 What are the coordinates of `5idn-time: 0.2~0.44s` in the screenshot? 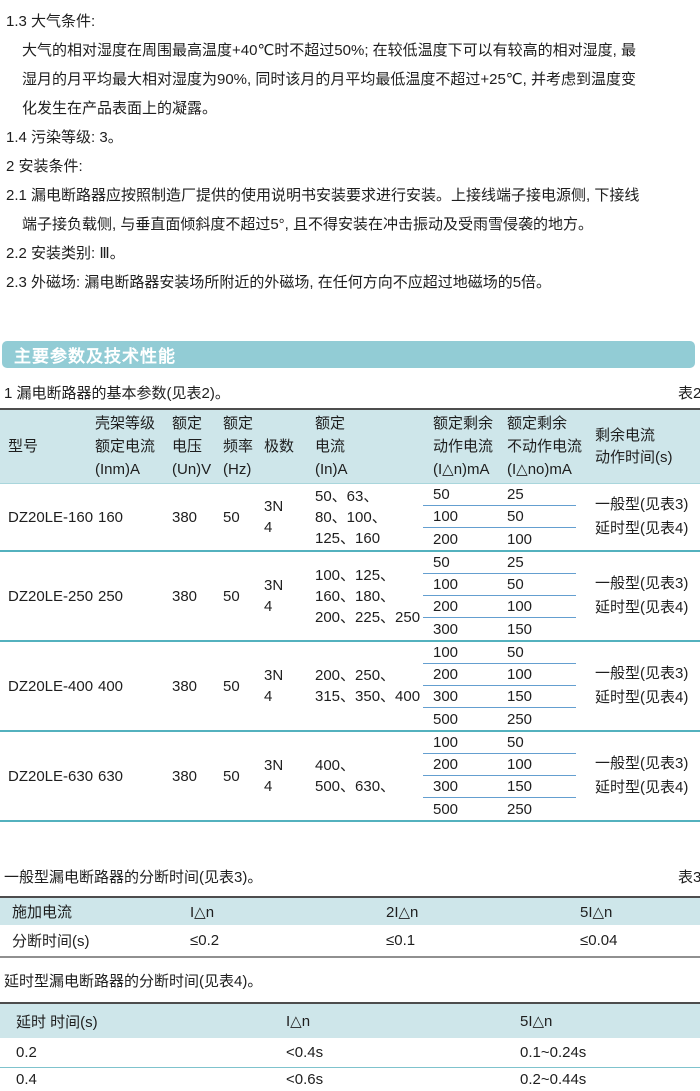 It's located at (553, 1079).